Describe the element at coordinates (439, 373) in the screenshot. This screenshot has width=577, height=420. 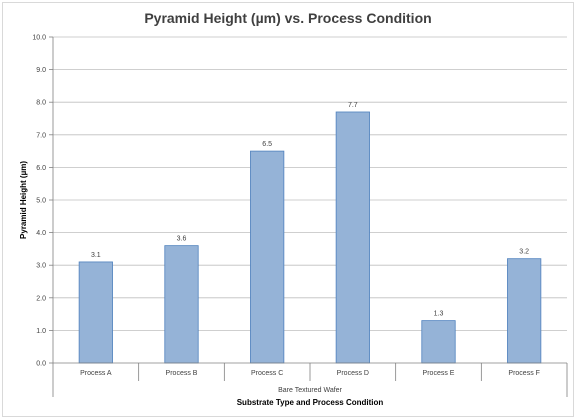
I see `x-tick-label: Process E` at that location.